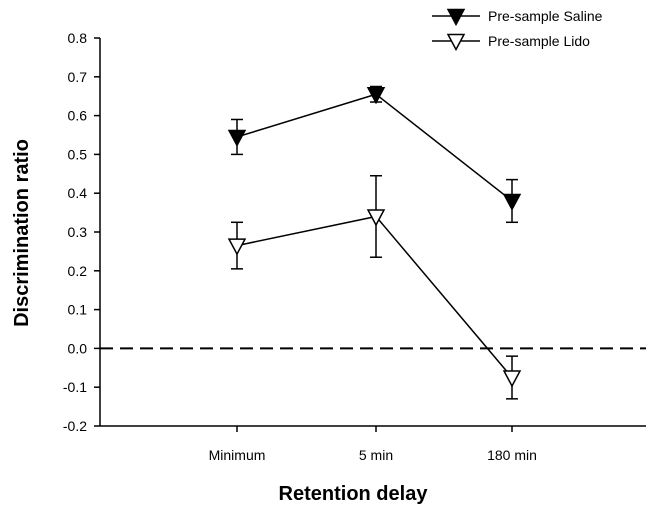  What do you see at coordinates (78, 116) in the screenshot?
I see `y-tick-label: 0.6` at bounding box center [78, 116].